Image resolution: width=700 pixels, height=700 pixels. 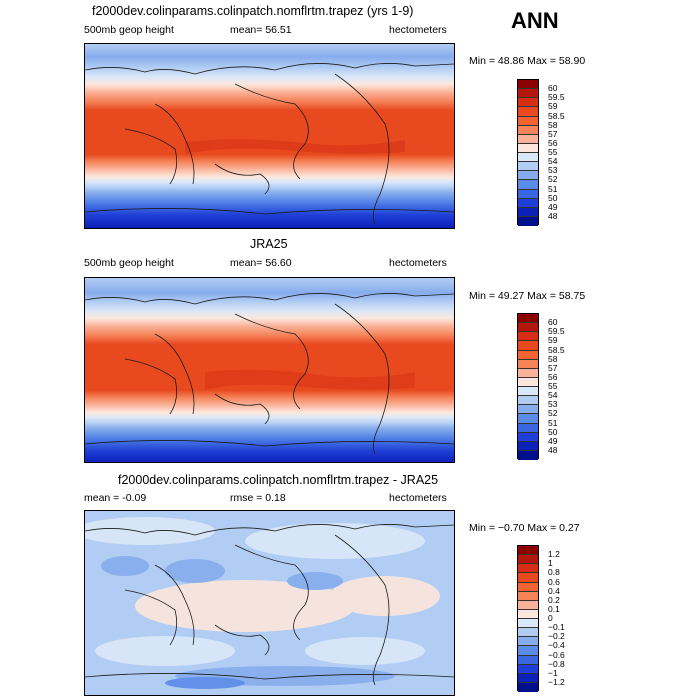 I want to click on colorbar-level-label: 0.2, so click(x=554, y=599).